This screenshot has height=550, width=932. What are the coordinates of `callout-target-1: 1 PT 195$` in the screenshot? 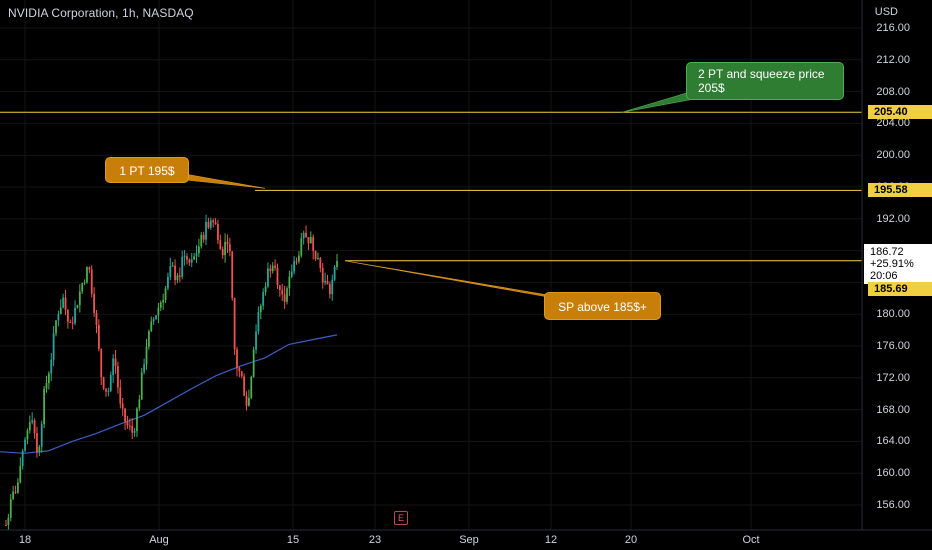 It's located at (147, 170).